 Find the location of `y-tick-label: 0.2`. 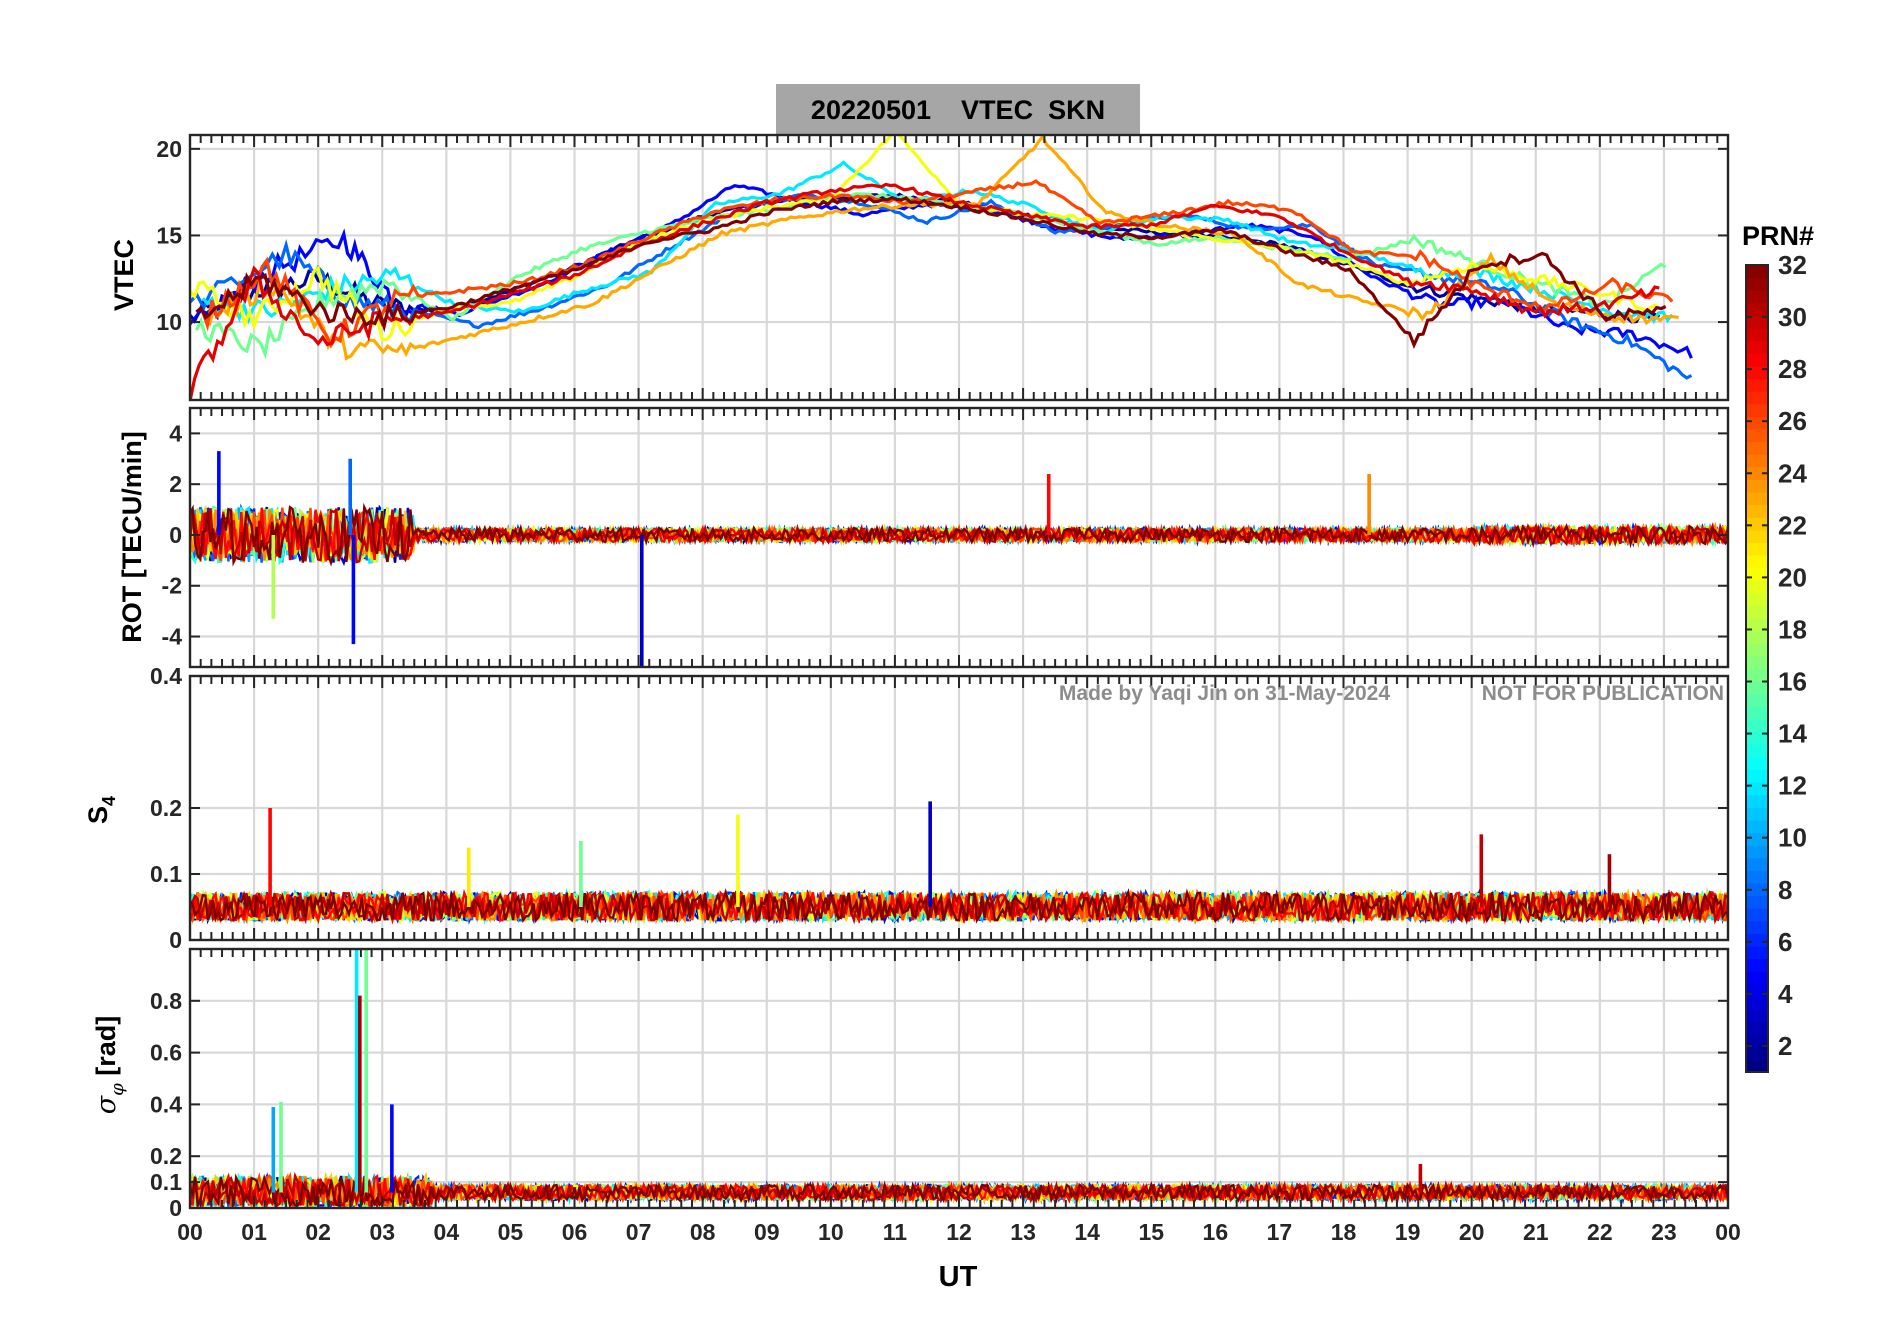

y-tick-label: 0.2 is located at coordinates (166, 808).